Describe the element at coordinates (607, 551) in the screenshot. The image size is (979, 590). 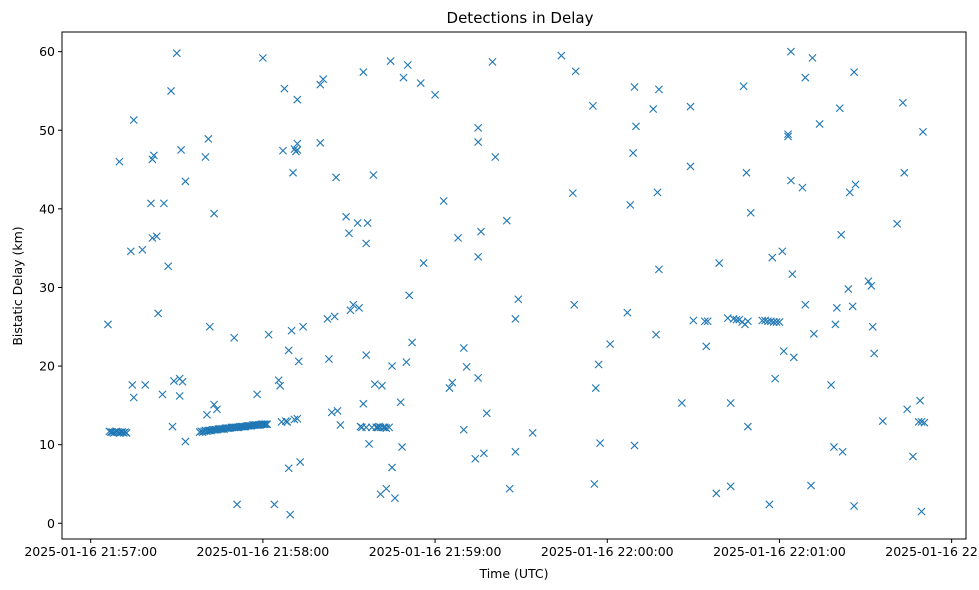
I see `x-tick-label: 2025-01-16 22:00:00` at that location.